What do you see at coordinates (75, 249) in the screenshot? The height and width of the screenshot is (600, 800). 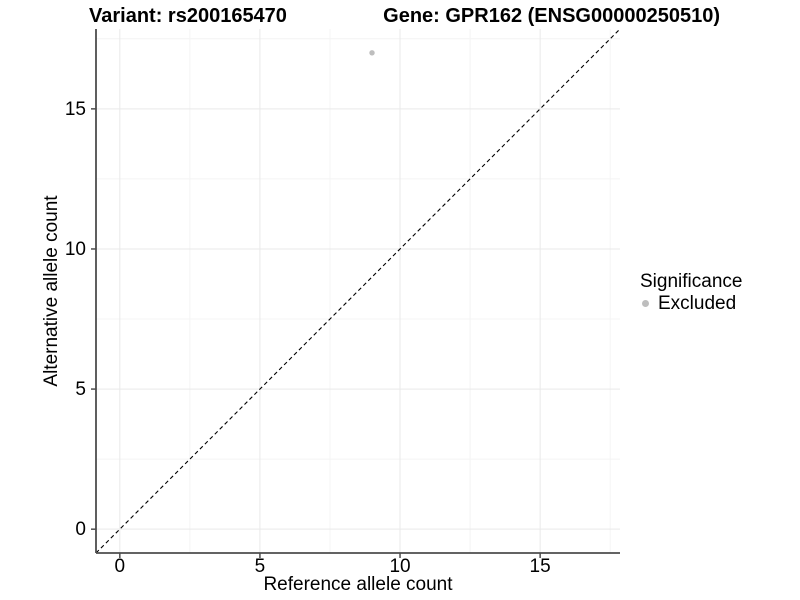 I see `y-tick-label: 10` at bounding box center [75, 249].